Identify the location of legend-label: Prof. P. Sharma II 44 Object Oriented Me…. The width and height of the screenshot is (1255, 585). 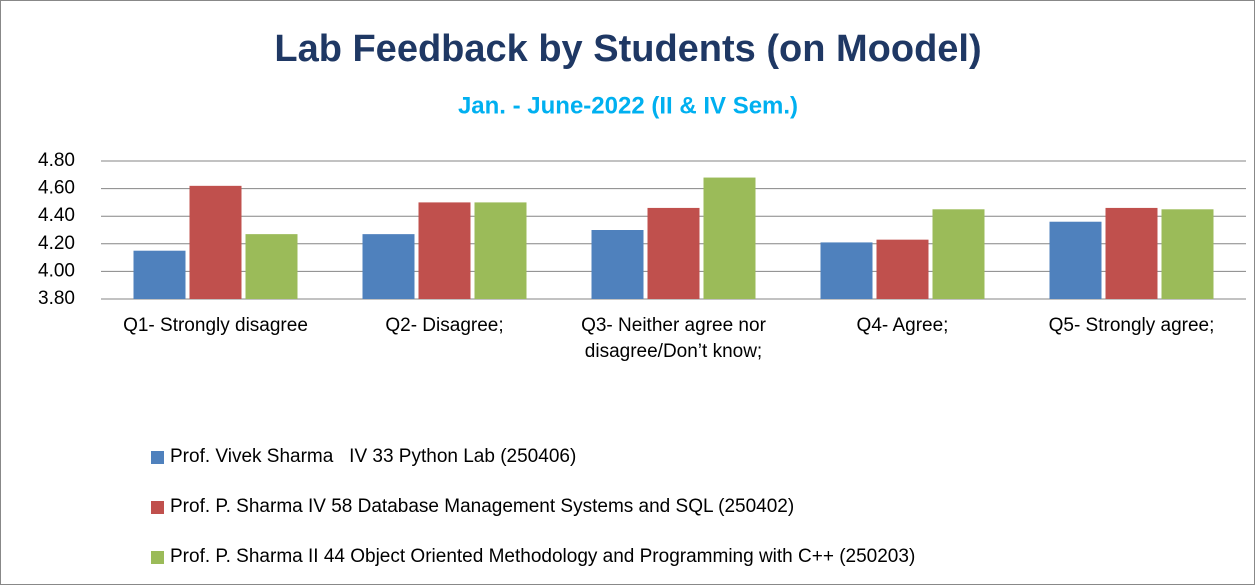
(543, 556).